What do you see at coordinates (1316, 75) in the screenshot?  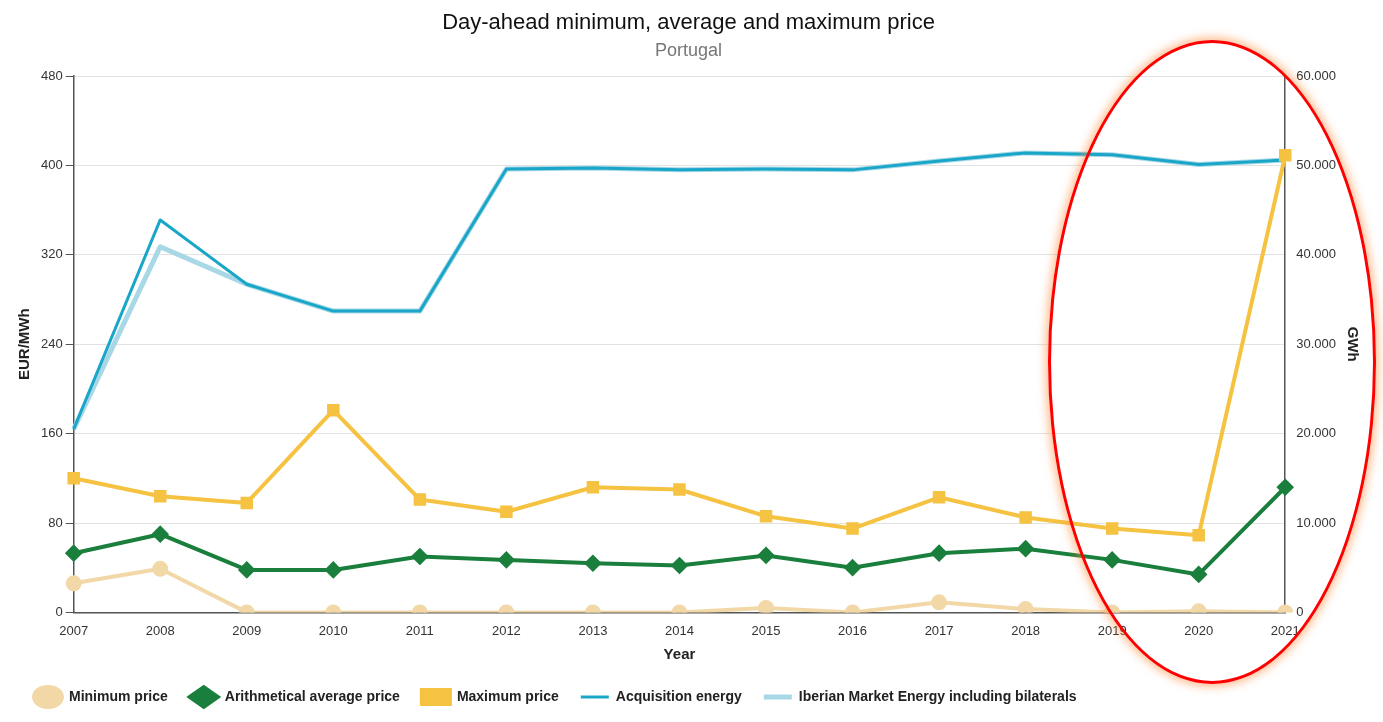 I see `y2-tick-label: 60.000` at bounding box center [1316, 75].